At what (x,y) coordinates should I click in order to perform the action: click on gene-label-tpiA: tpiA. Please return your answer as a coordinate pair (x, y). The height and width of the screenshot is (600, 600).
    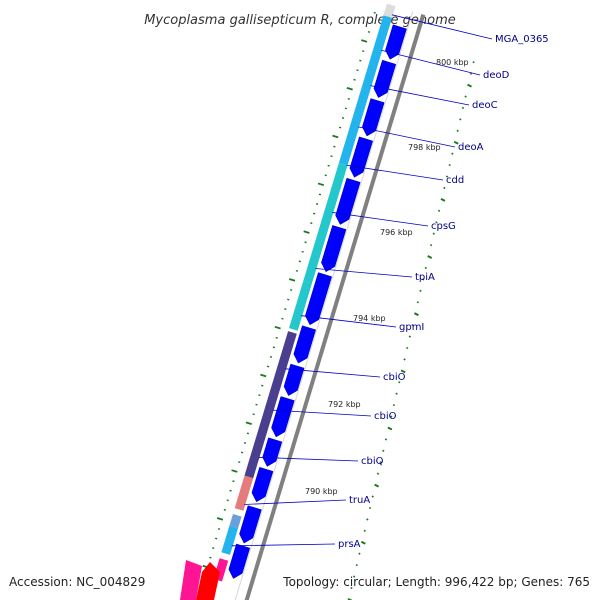
    Looking at the image, I should click on (425, 277).